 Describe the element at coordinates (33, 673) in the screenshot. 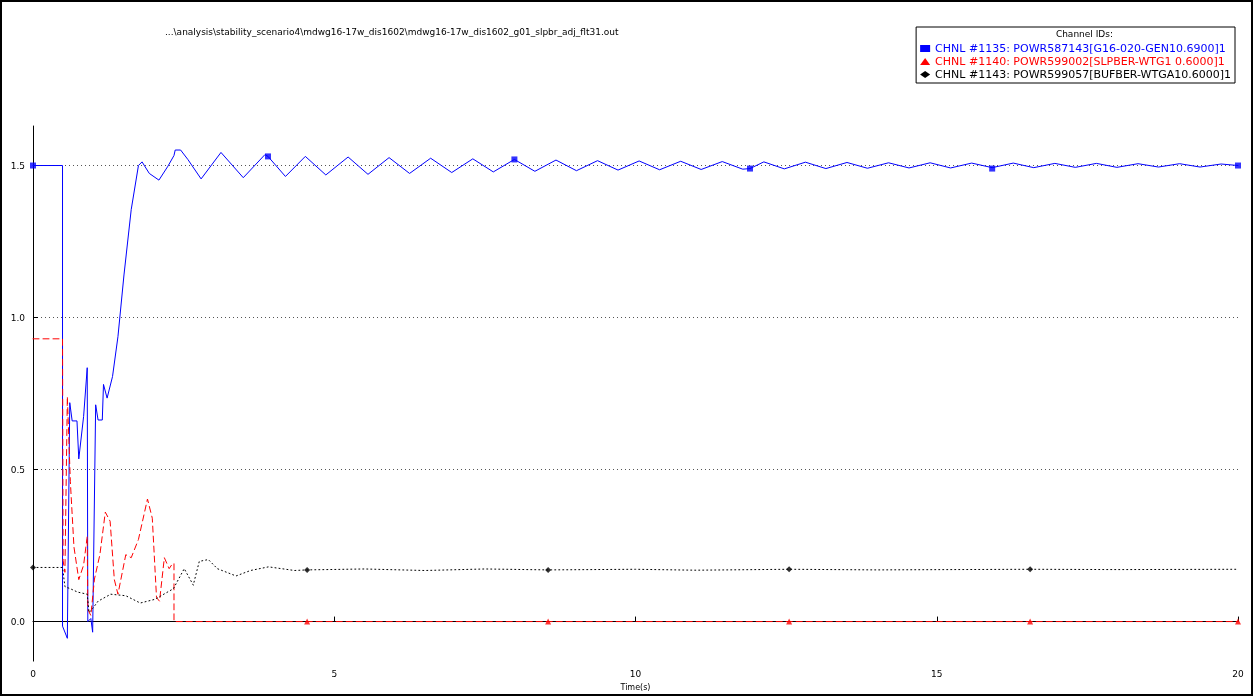

I see `x-tick-label: 0` at that location.